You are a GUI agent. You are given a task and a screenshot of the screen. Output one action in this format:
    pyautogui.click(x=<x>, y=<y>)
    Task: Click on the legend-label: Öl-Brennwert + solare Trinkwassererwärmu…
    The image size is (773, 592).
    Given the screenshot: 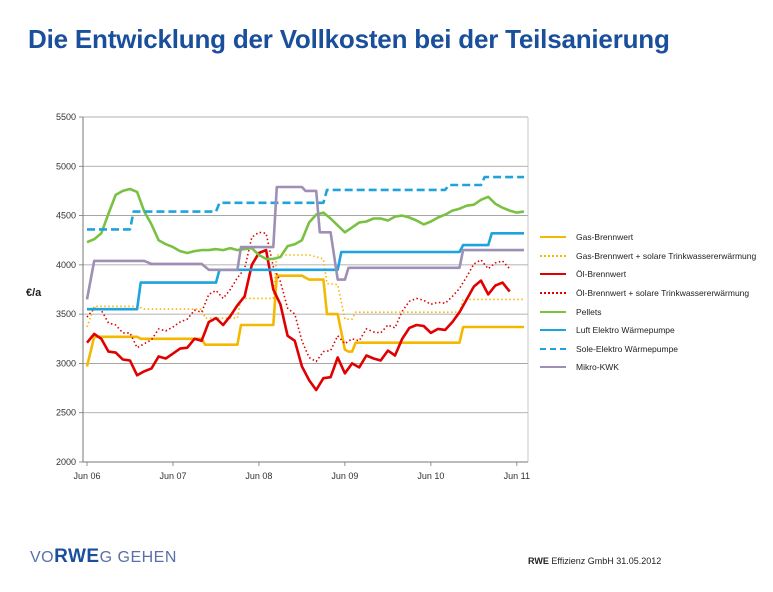 What is the action you would take?
    pyautogui.click(x=663, y=293)
    